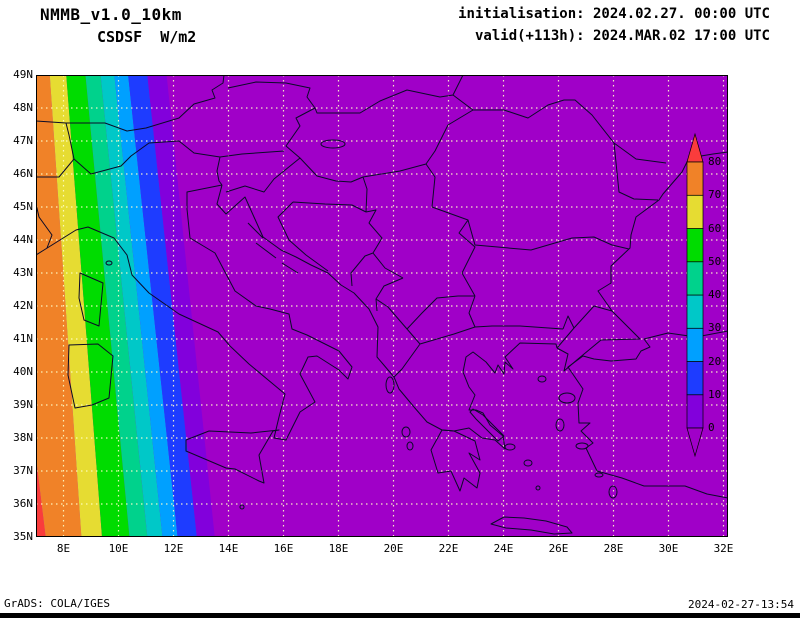 This screenshot has width=800, height=618. What do you see at coordinates (23, 305) in the screenshot?
I see `lat-label: 42N` at bounding box center [23, 305].